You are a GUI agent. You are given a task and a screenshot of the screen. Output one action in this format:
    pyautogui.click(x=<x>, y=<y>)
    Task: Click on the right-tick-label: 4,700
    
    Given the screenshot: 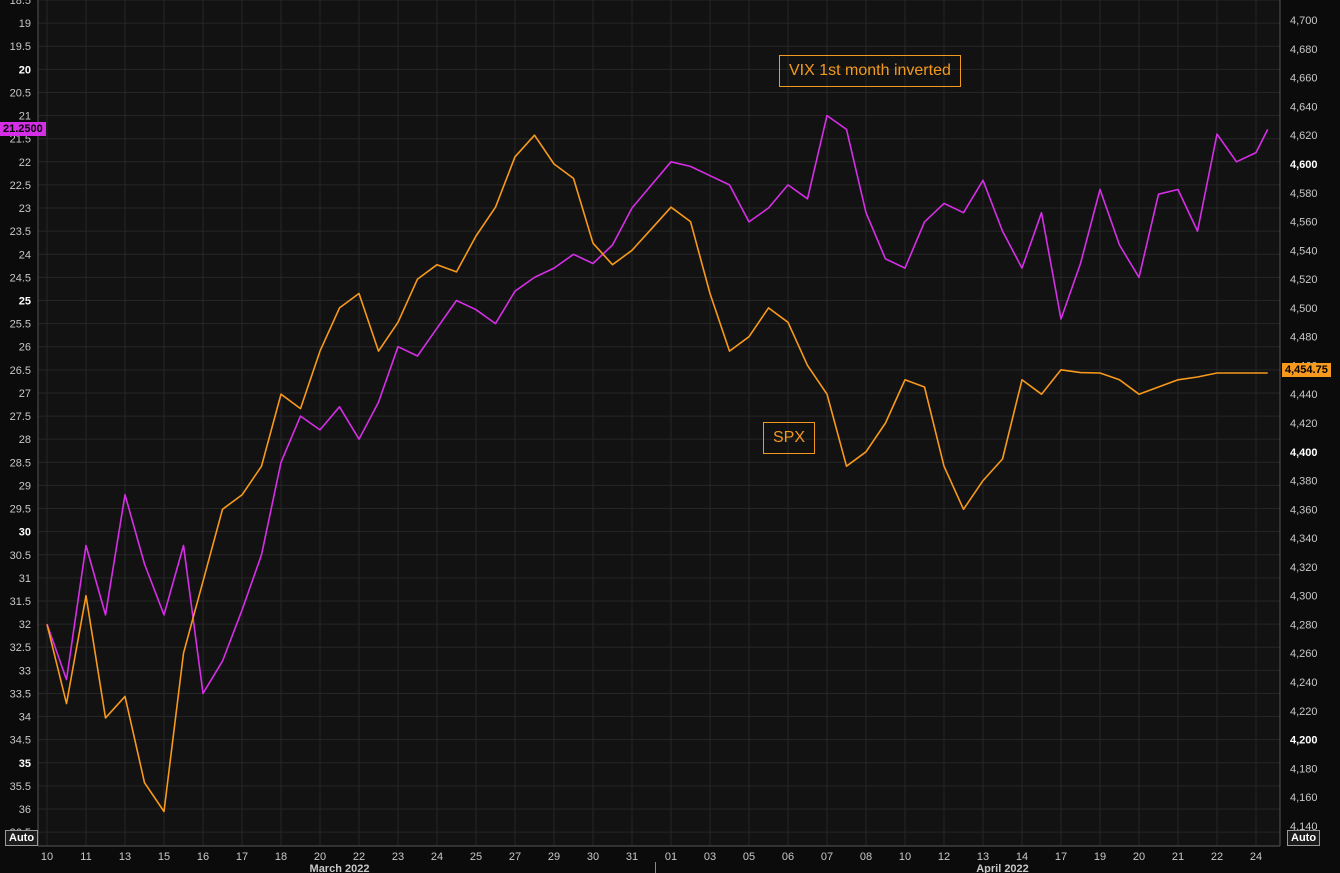 What is the action you would take?
    pyautogui.click(x=1304, y=21)
    